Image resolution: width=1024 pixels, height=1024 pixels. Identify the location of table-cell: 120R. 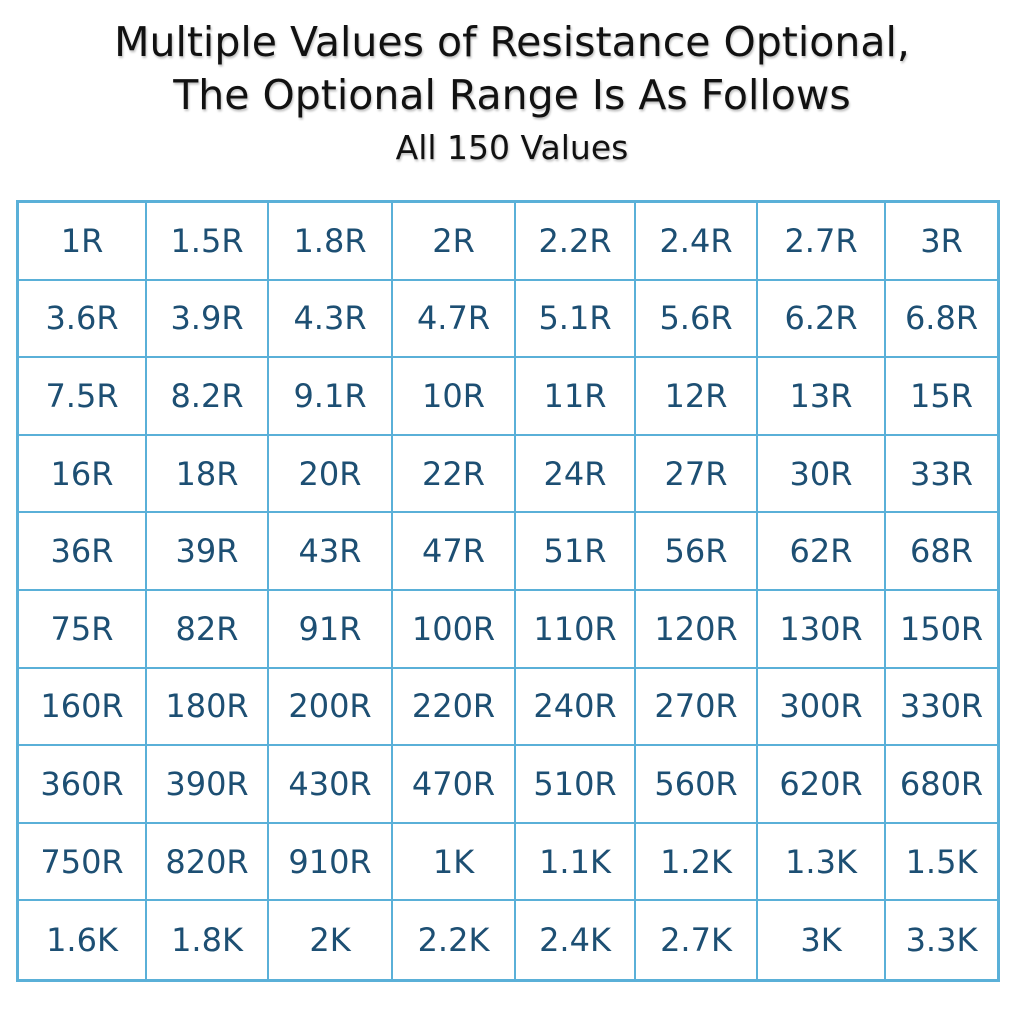
(697, 629).